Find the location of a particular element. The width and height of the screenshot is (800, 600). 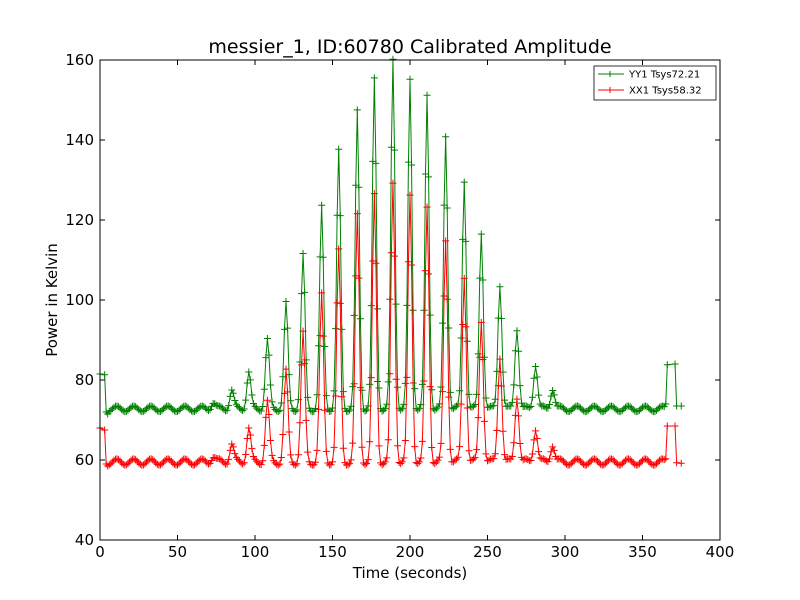

legend-box is located at coordinates (655, 83).